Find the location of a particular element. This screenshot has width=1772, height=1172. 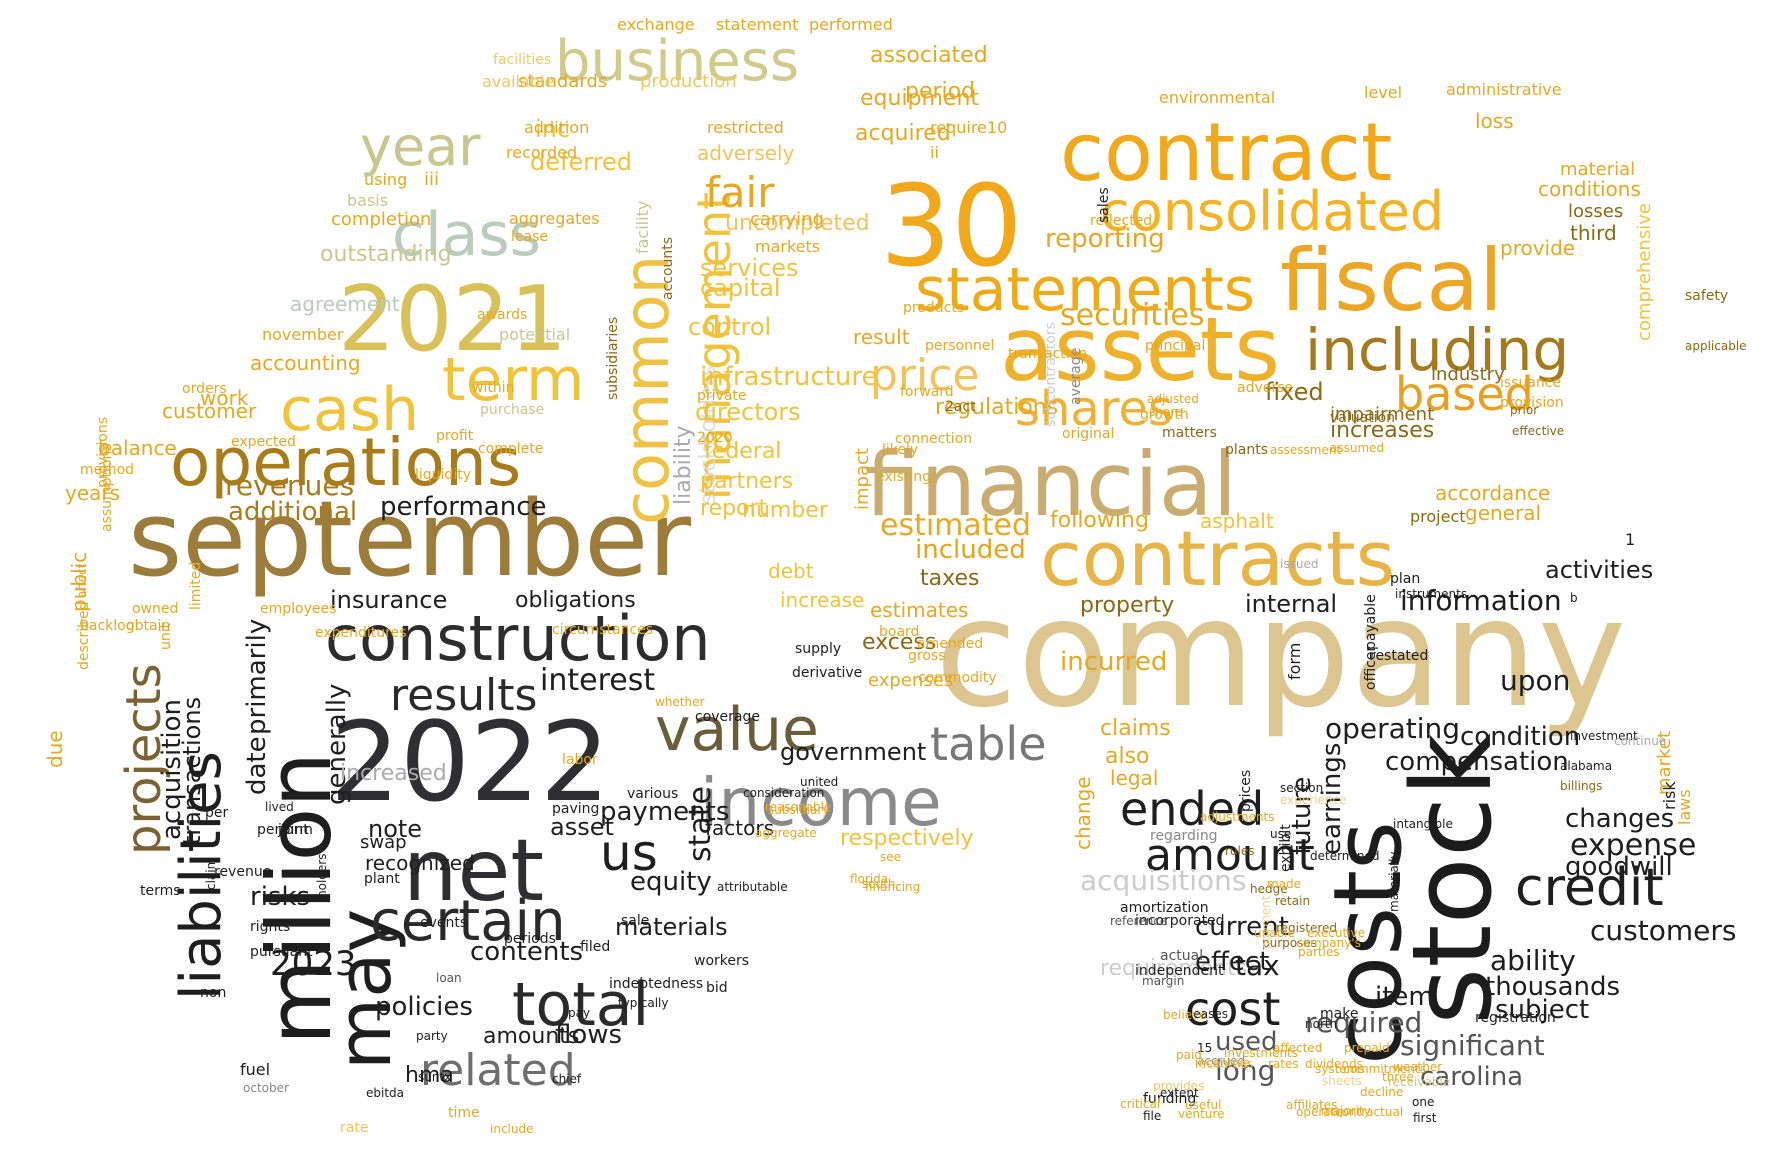

word-amounts: amounts is located at coordinates (531, 1036).